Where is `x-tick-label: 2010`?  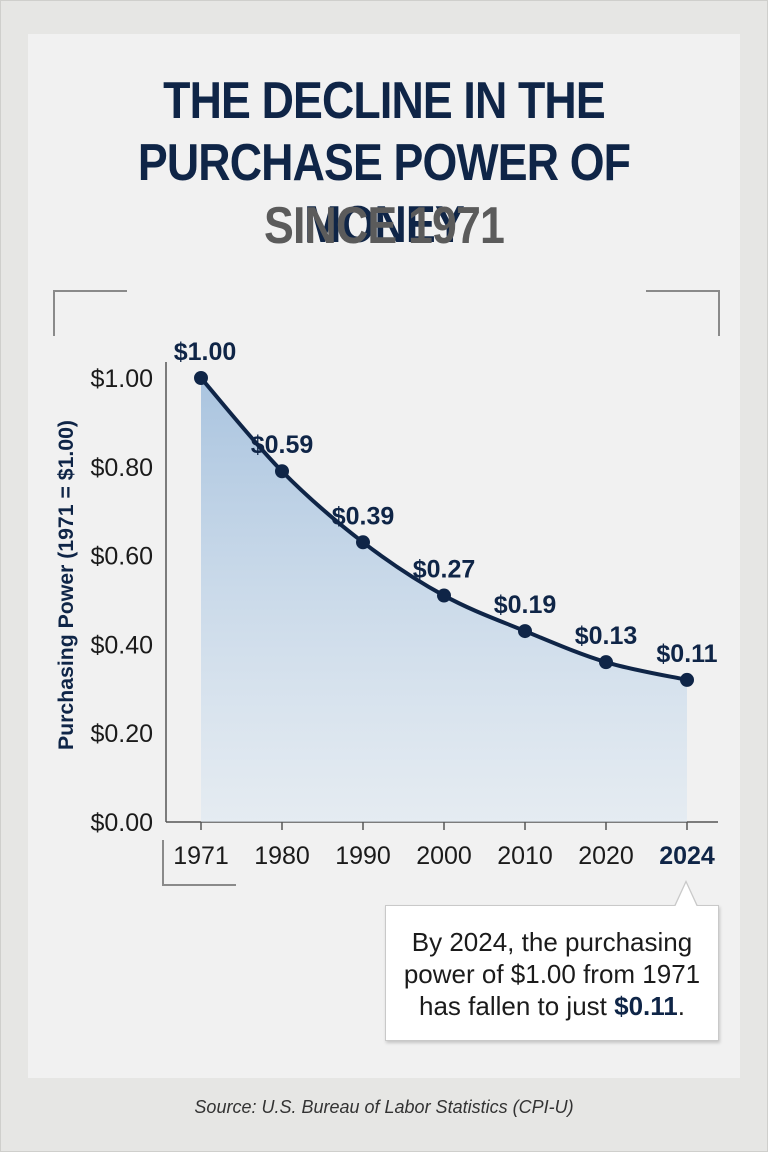
x-tick-label: 2010 is located at coordinates (525, 856).